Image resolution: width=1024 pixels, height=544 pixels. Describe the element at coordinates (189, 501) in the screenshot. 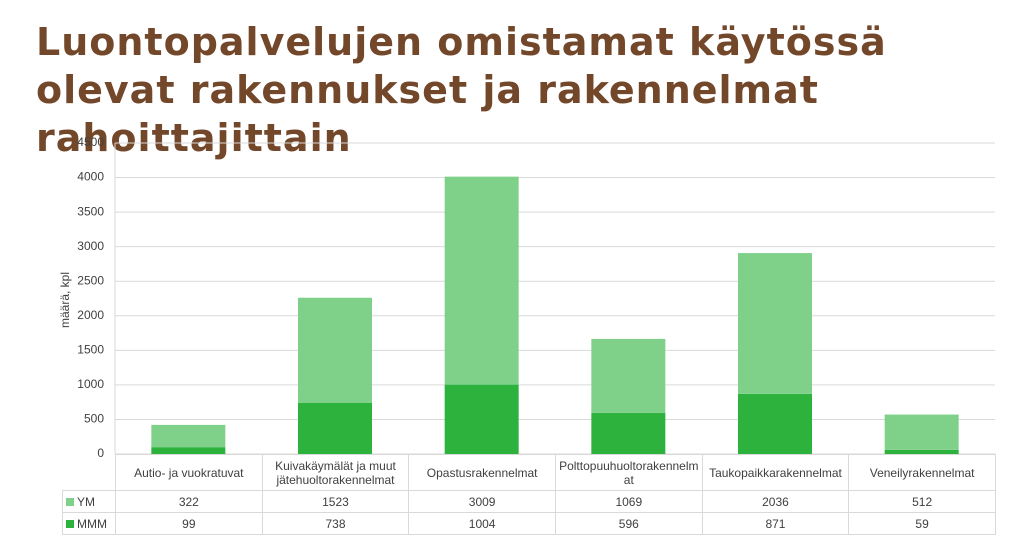

I see `table-cell: 322` at that location.